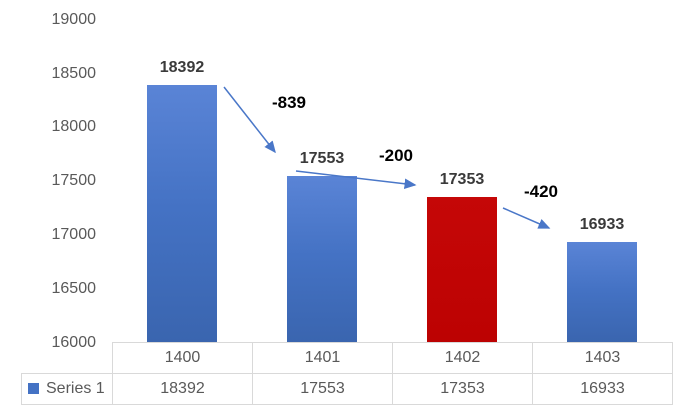 Image resolution: width=681 pixels, height=413 pixels. I want to click on arrow-down-icon, so click(526, 218).